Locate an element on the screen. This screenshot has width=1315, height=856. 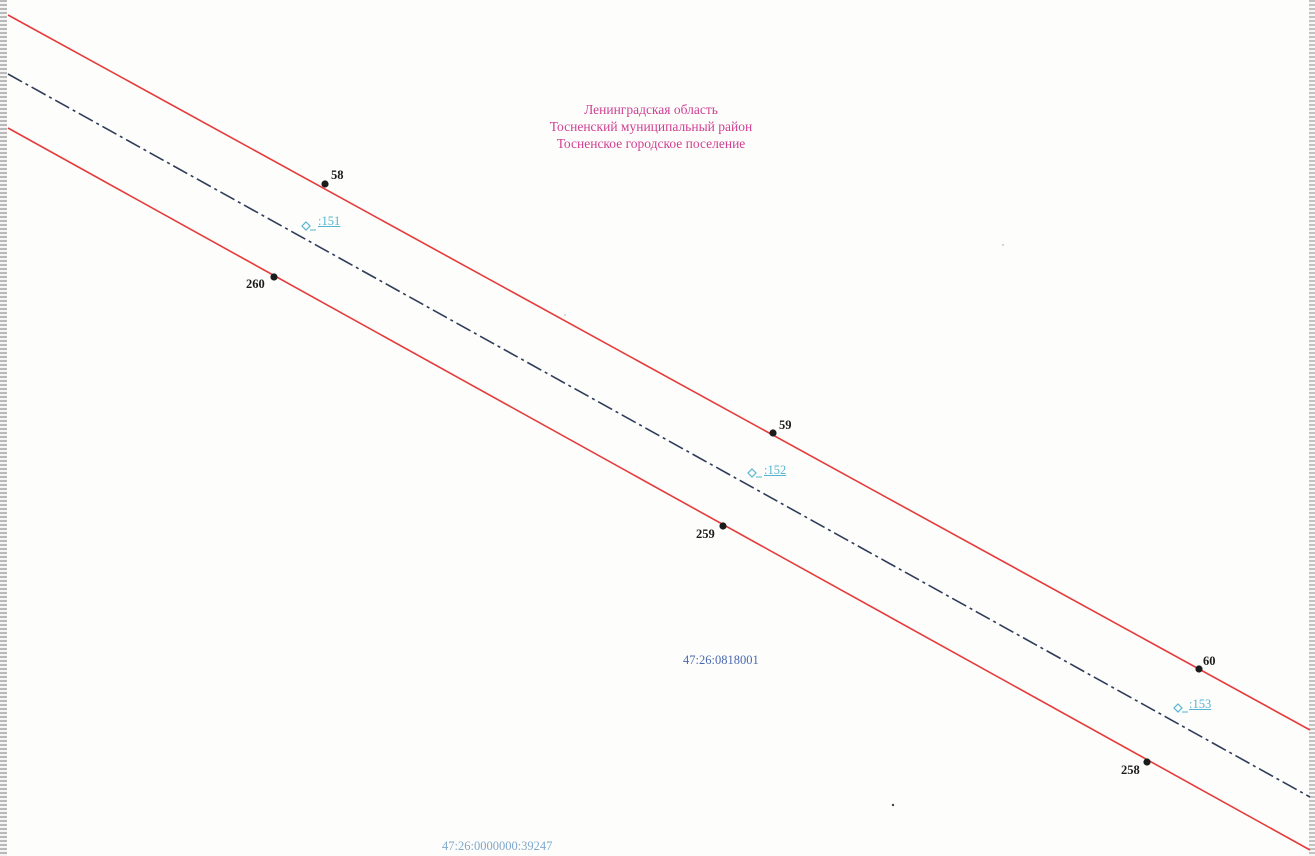
survey-marker-152-icon is located at coordinates (754, 473).